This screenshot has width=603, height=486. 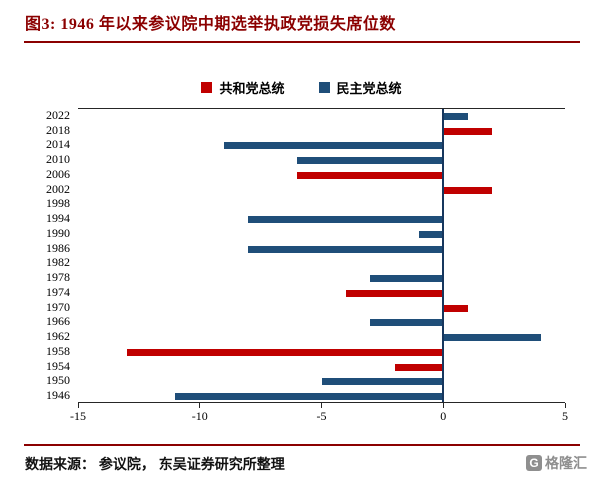 What do you see at coordinates (78, 416) in the screenshot?
I see `x-axis-label--15: -15` at bounding box center [78, 416].